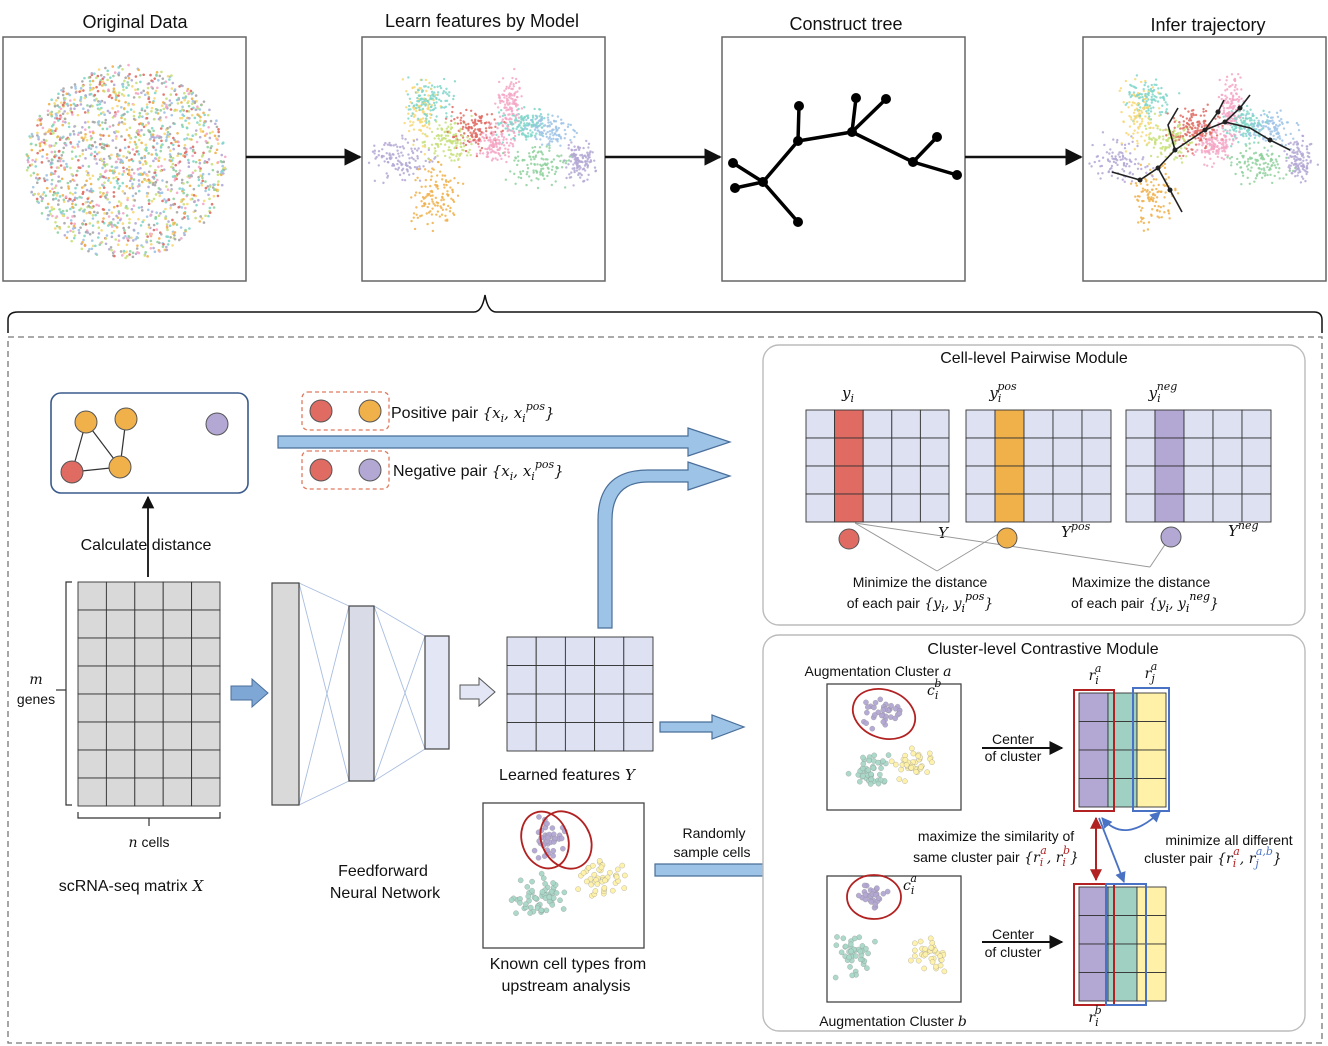 This screenshot has height=1046, width=1328. Describe the element at coordinates (1093, 764) in the screenshot. I see `center-cell` at that location.